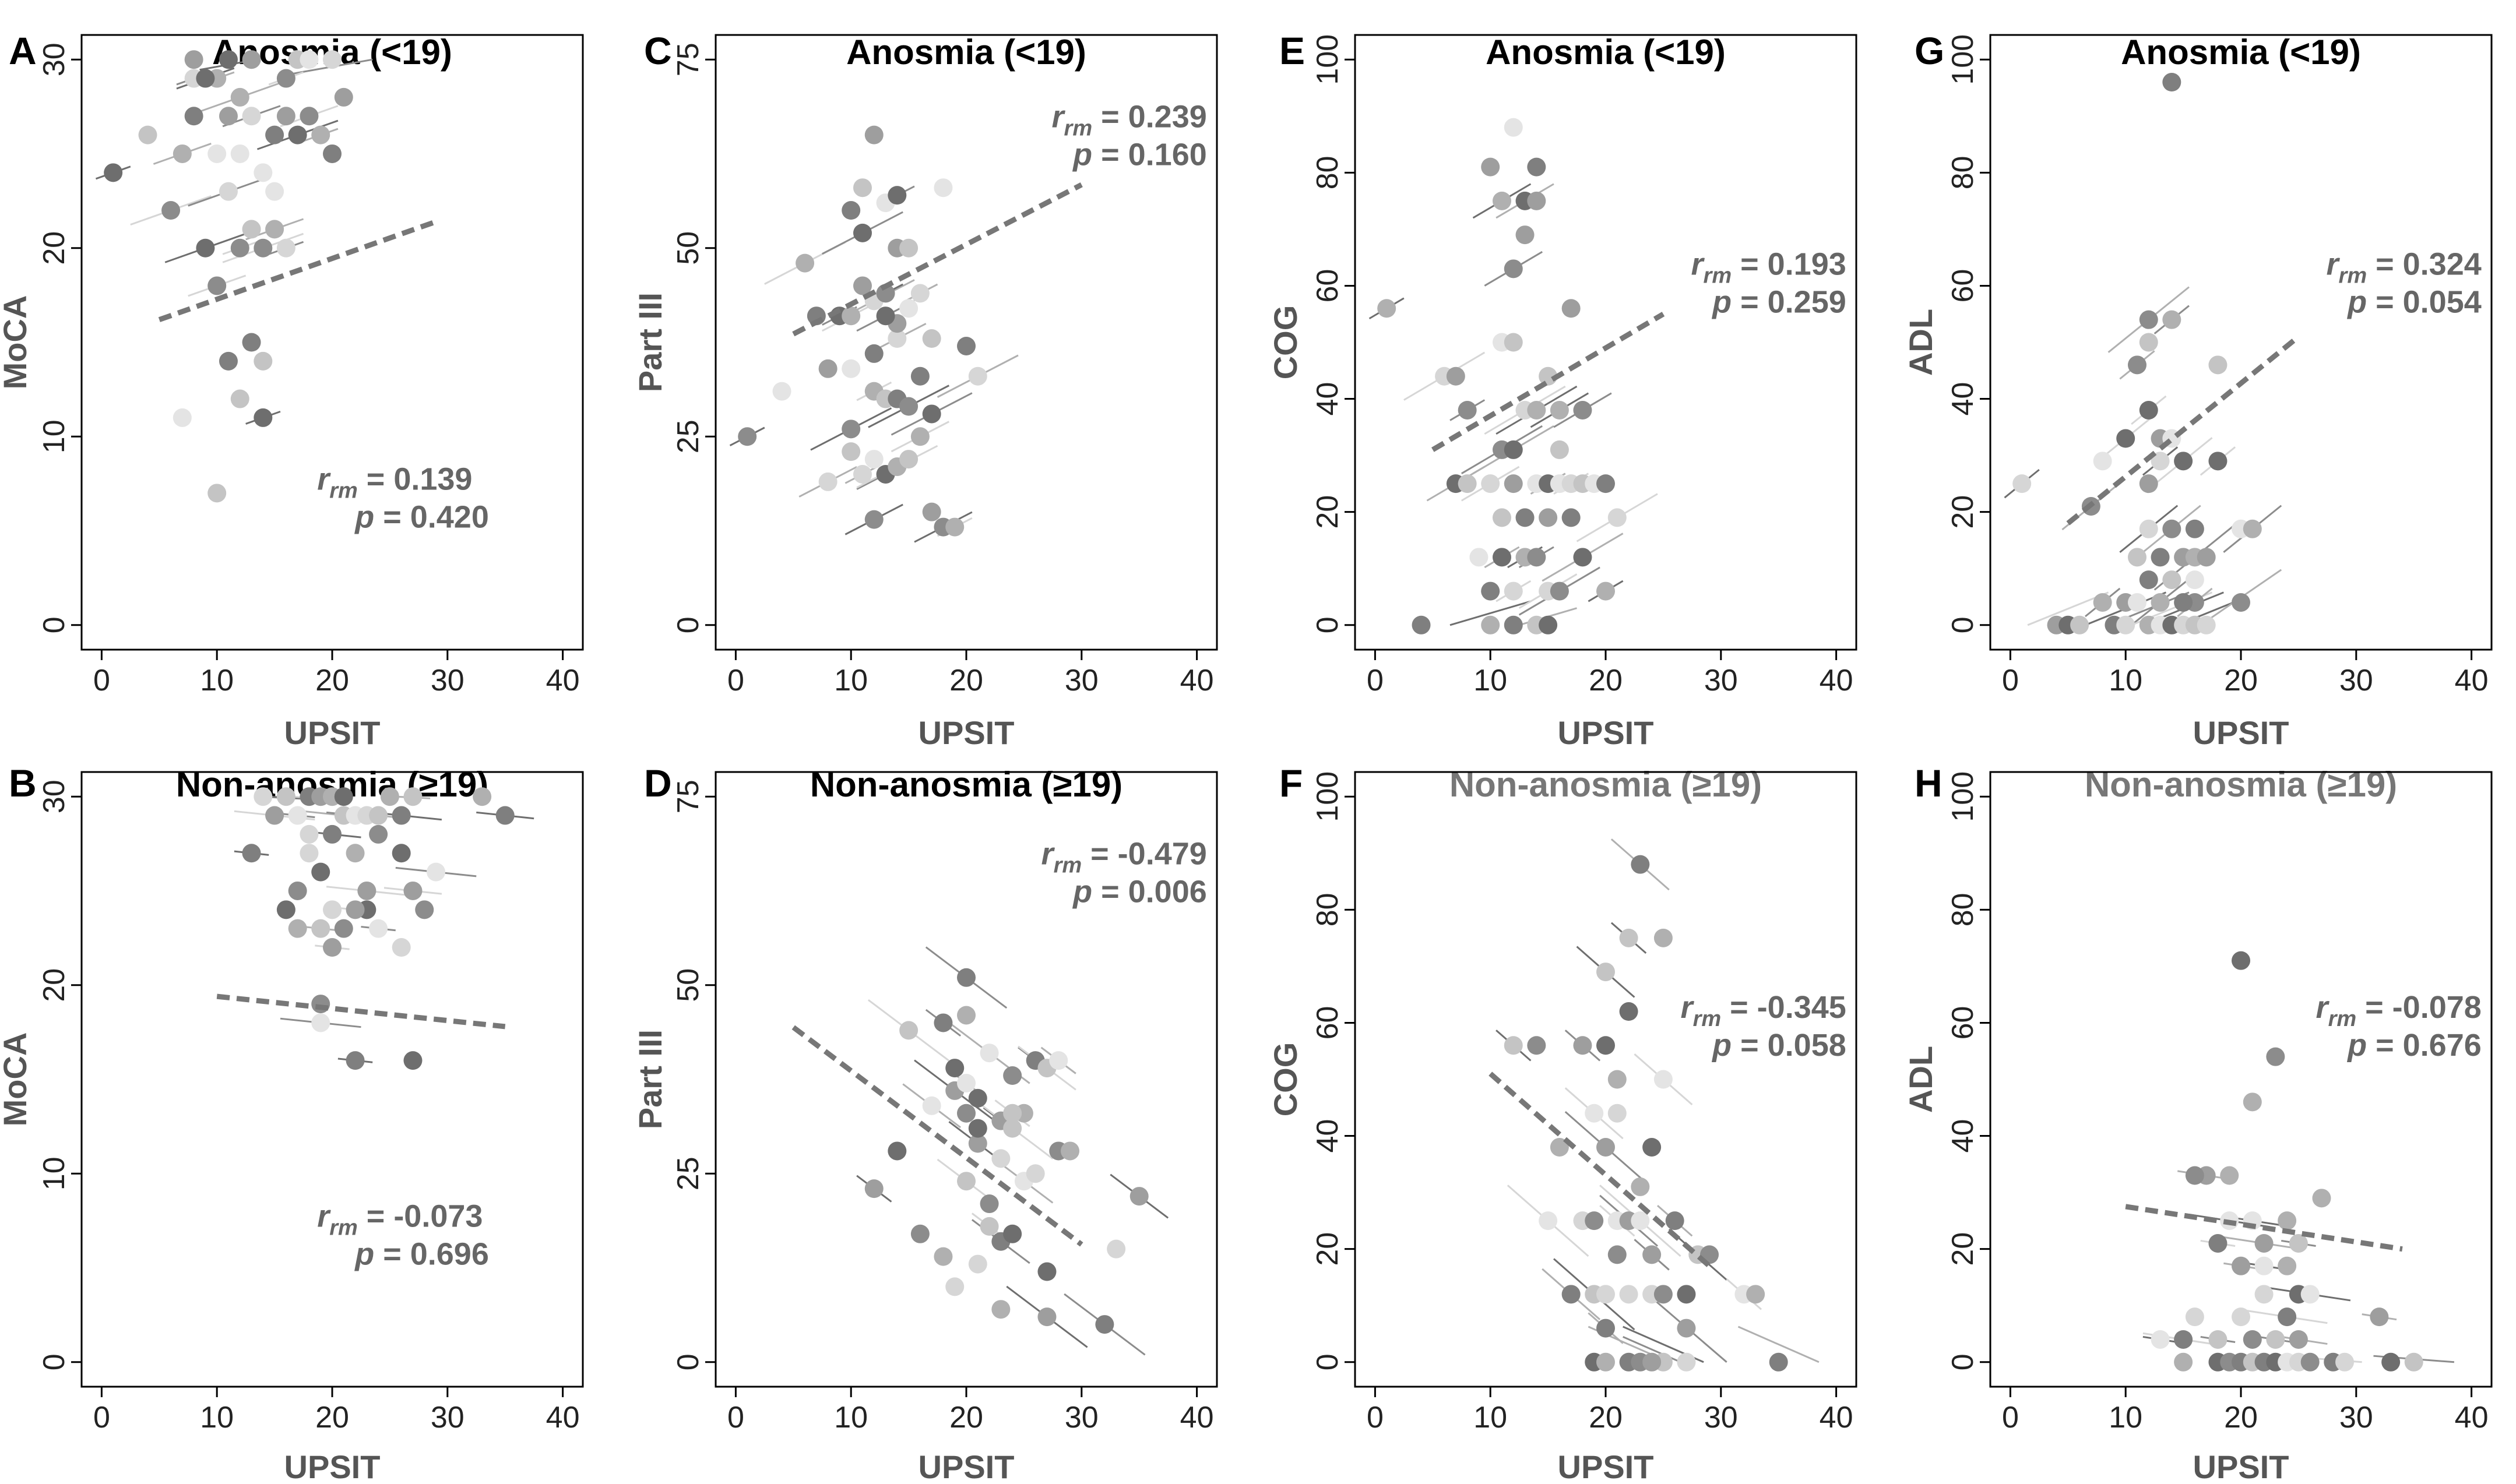 The width and height of the screenshot is (2516, 1484). Describe the element at coordinates (23, 784) in the screenshot. I see `panel-label: B` at that location.